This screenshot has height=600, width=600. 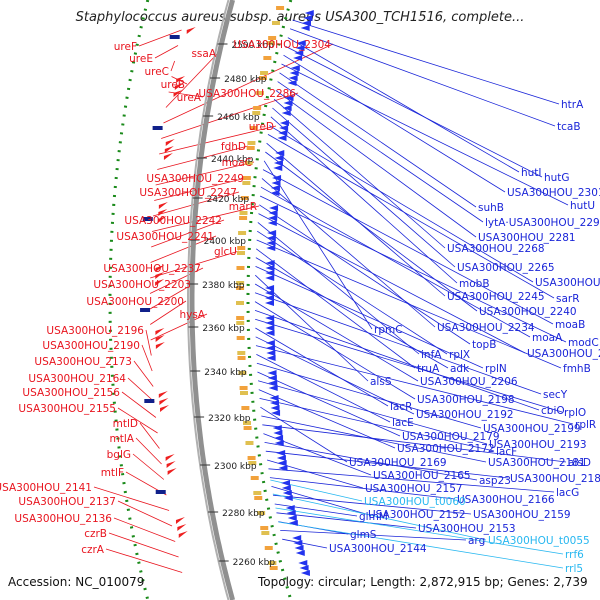 I want to click on gene-label: USA300HOU_2173, so click(x=83, y=362).